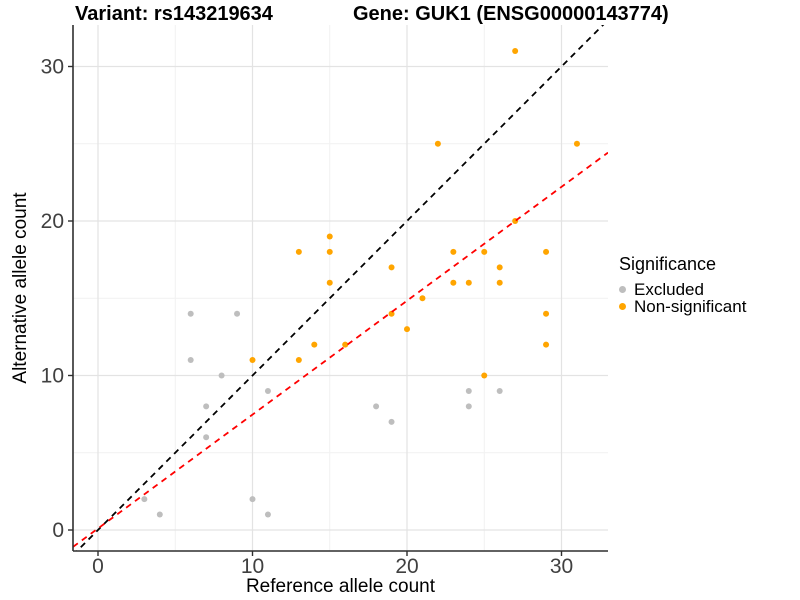 The width and height of the screenshot is (800, 600). What do you see at coordinates (174, 14) in the screenshot?
I see `plot-title-variant: Variant: rs143219634` at bounding box center [174, 14].